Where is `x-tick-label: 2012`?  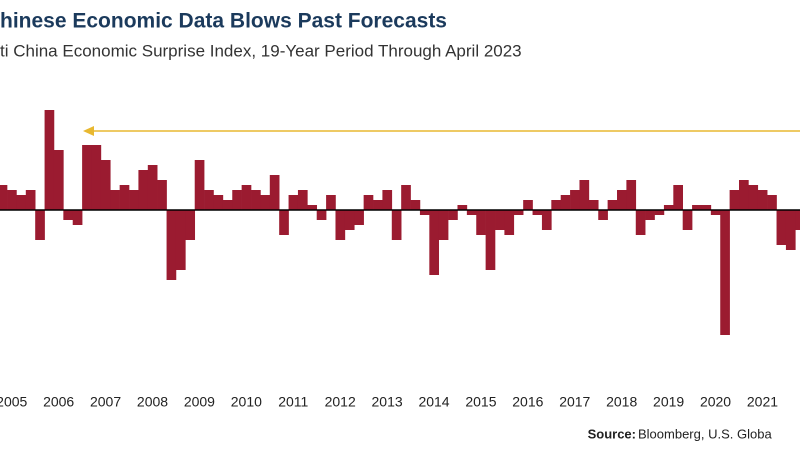 x-tick-label: 2012 is located at coordinates (340, 402).